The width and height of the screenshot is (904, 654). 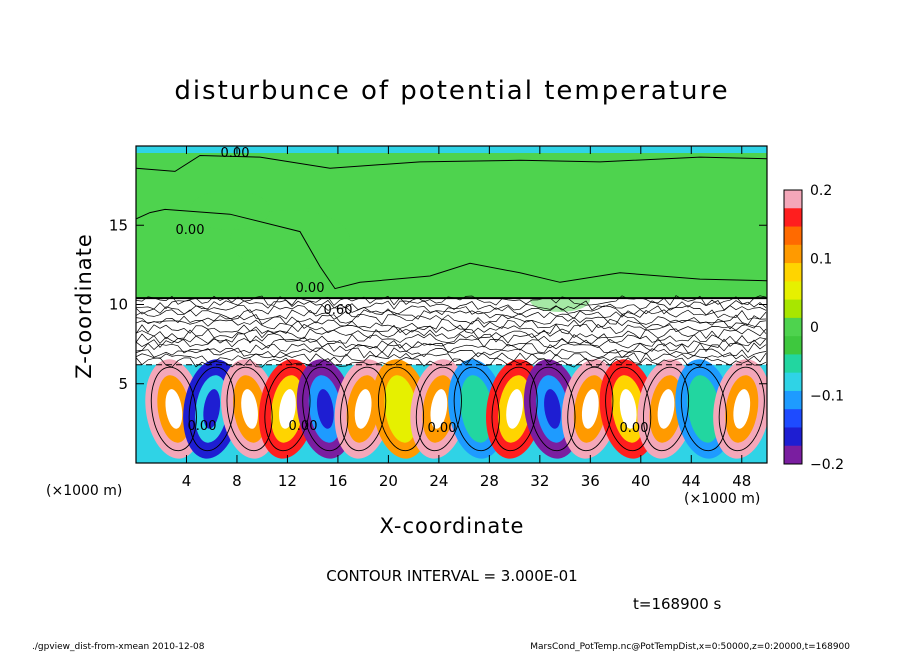 What do you see at coordinates (821, 260) in the screenshot?
I see `colorbar-tick-label: 0.1` at bounding box center [821, 260].